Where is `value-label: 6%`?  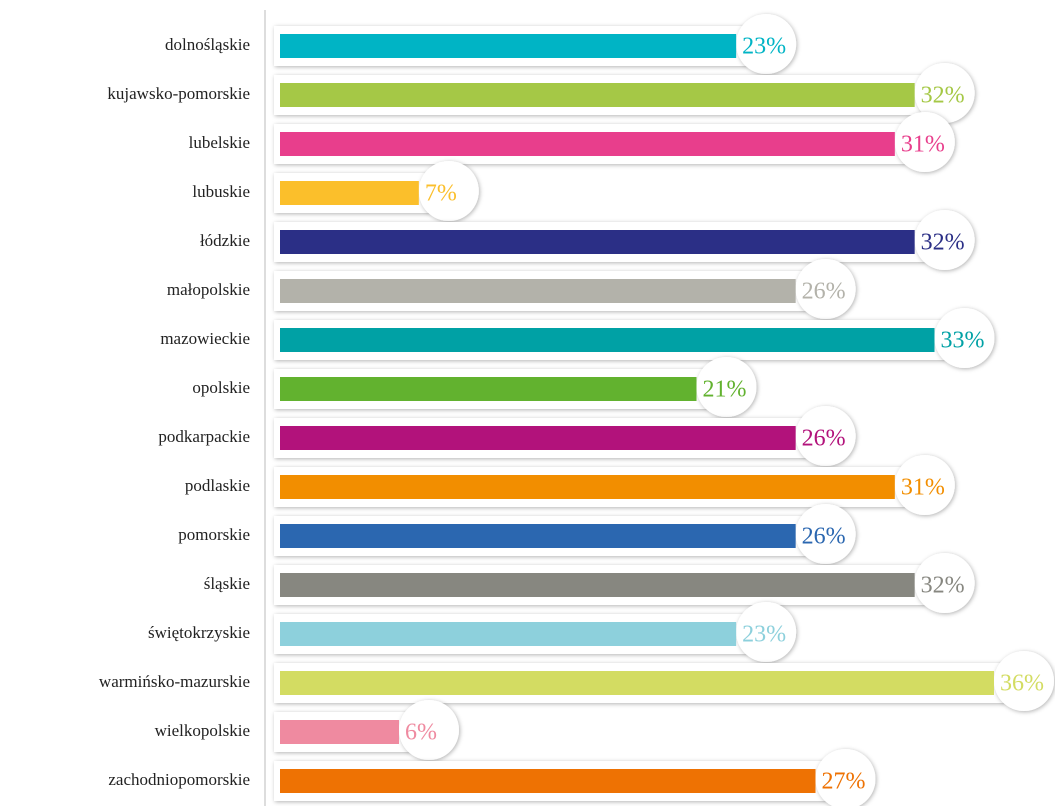 value-label: 6% is located at coordinates (421, 733).